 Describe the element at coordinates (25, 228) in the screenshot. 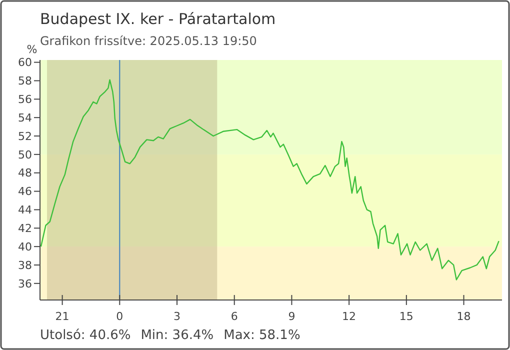

I see `y-tick-label: 42` at that location.